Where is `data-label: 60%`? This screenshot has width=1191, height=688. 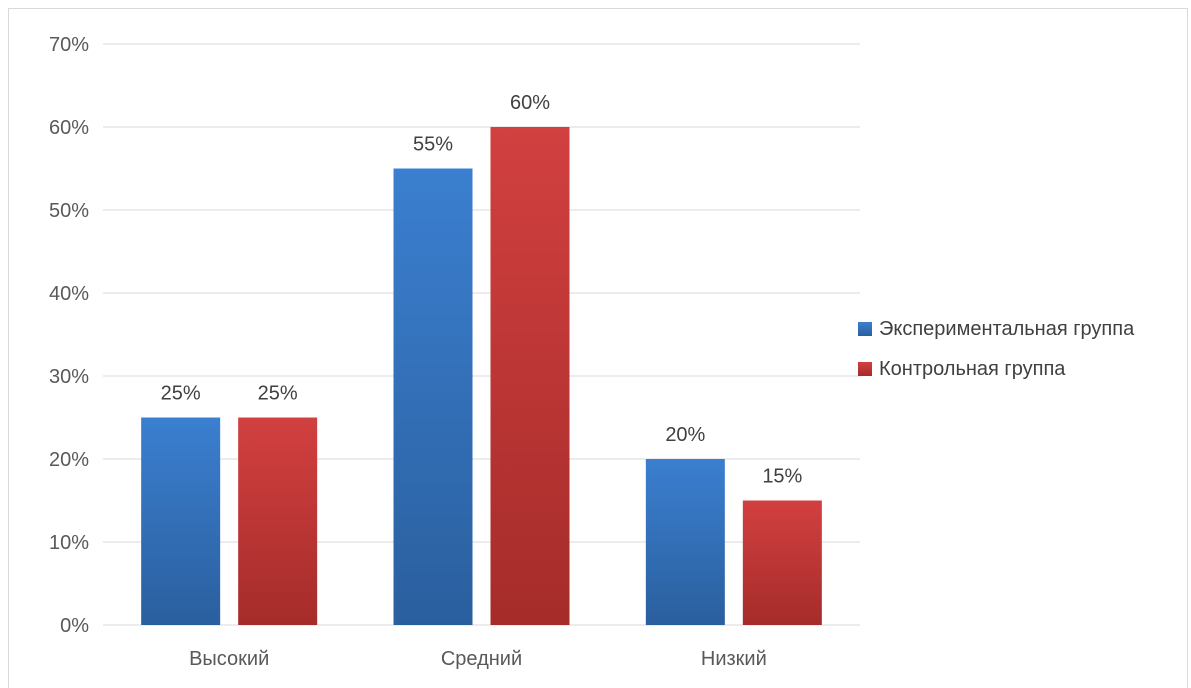 data-label: 60% is located at coordinates (530, 103).